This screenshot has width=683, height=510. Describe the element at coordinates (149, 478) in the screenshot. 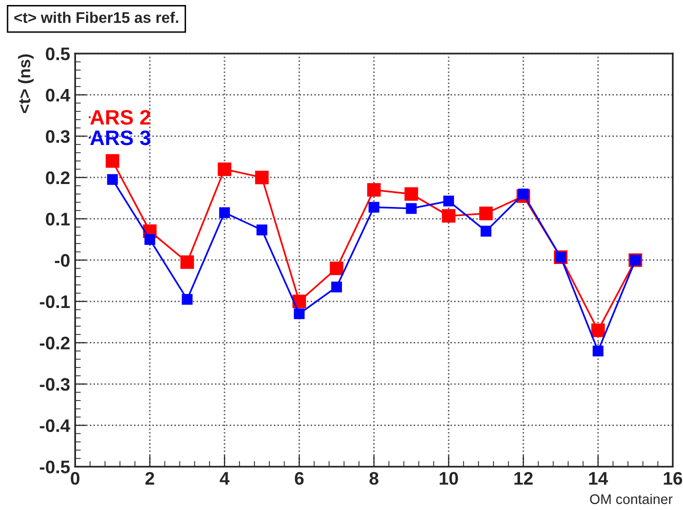

I see `x-tick-label: 2` at that location.